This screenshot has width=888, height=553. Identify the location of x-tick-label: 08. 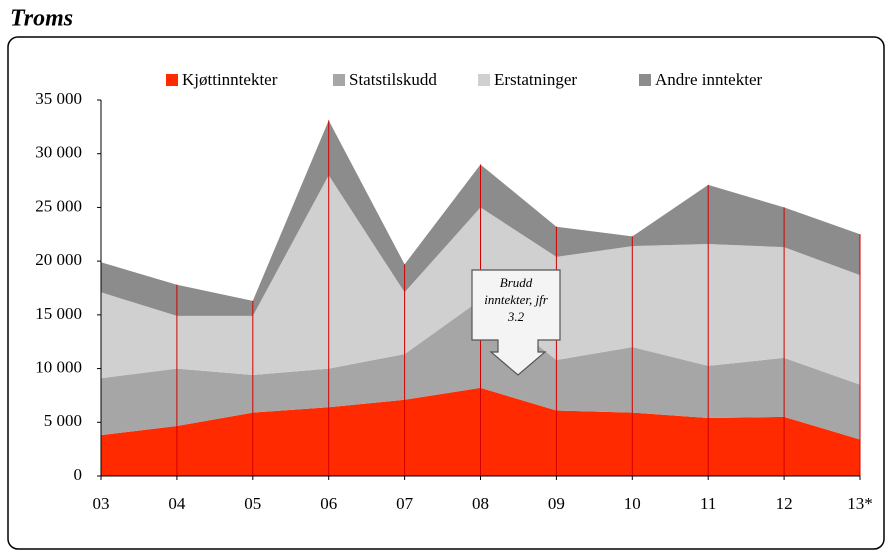
(480, 503).